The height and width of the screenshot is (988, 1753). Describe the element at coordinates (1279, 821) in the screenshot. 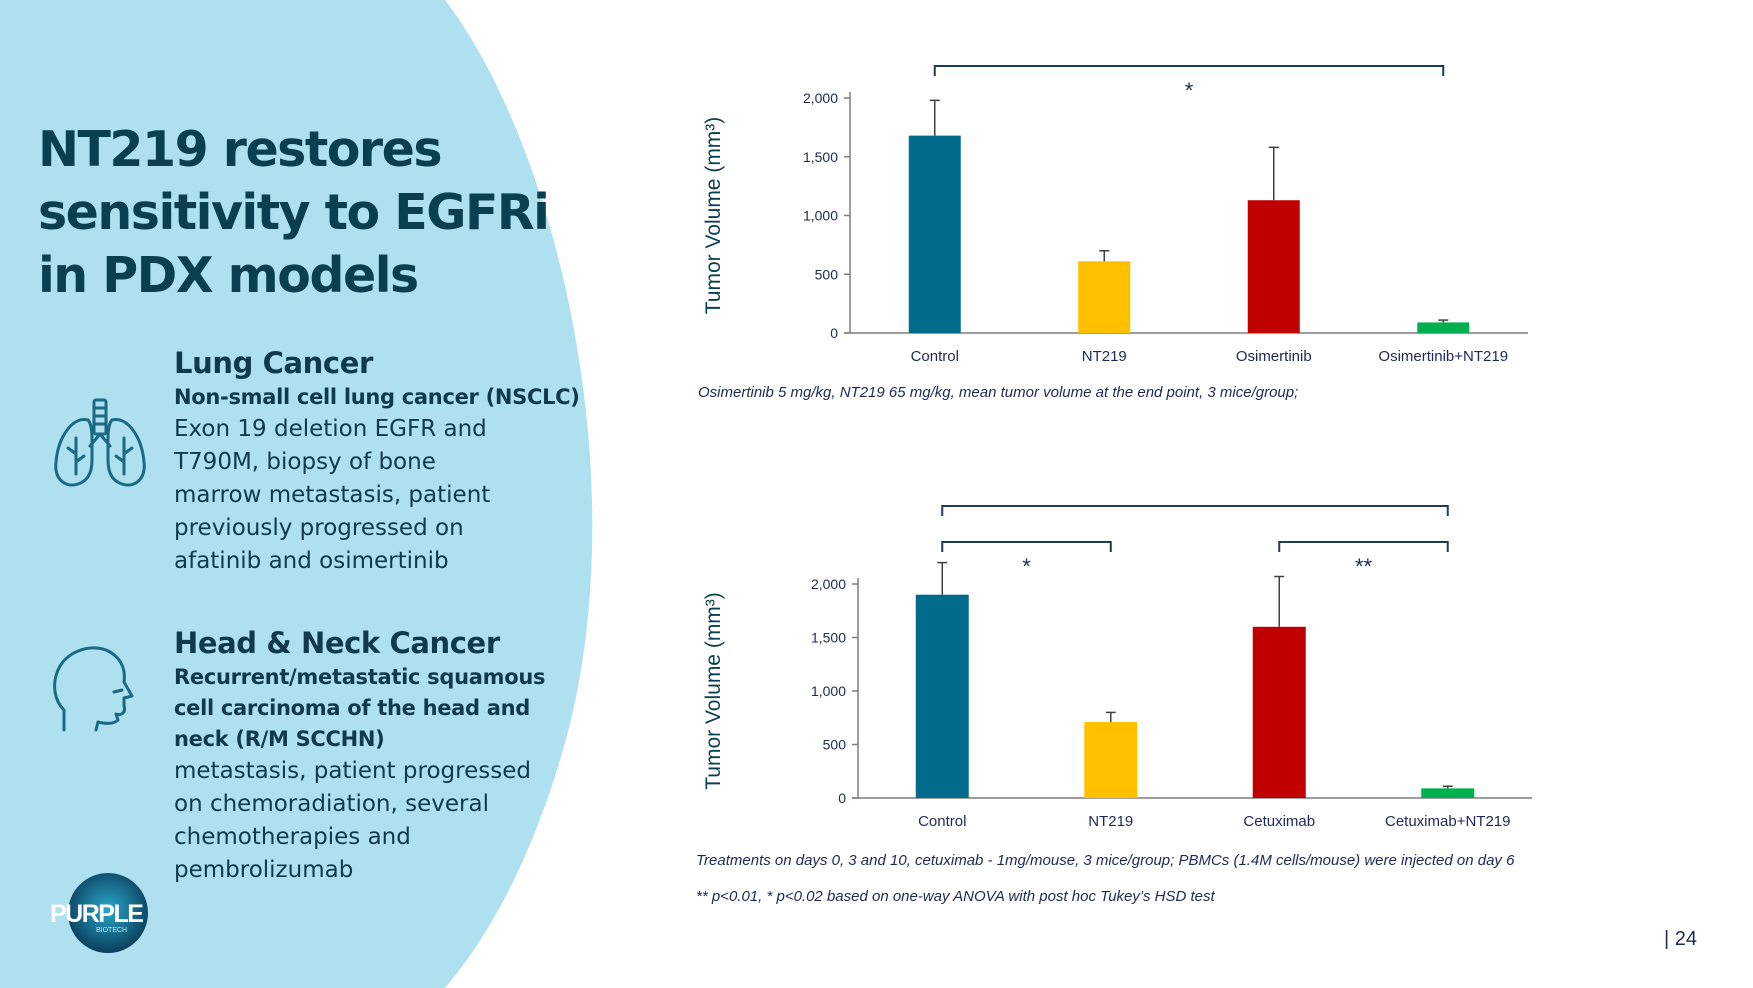

I see `x-tick-label: Cetuximab` at that location.